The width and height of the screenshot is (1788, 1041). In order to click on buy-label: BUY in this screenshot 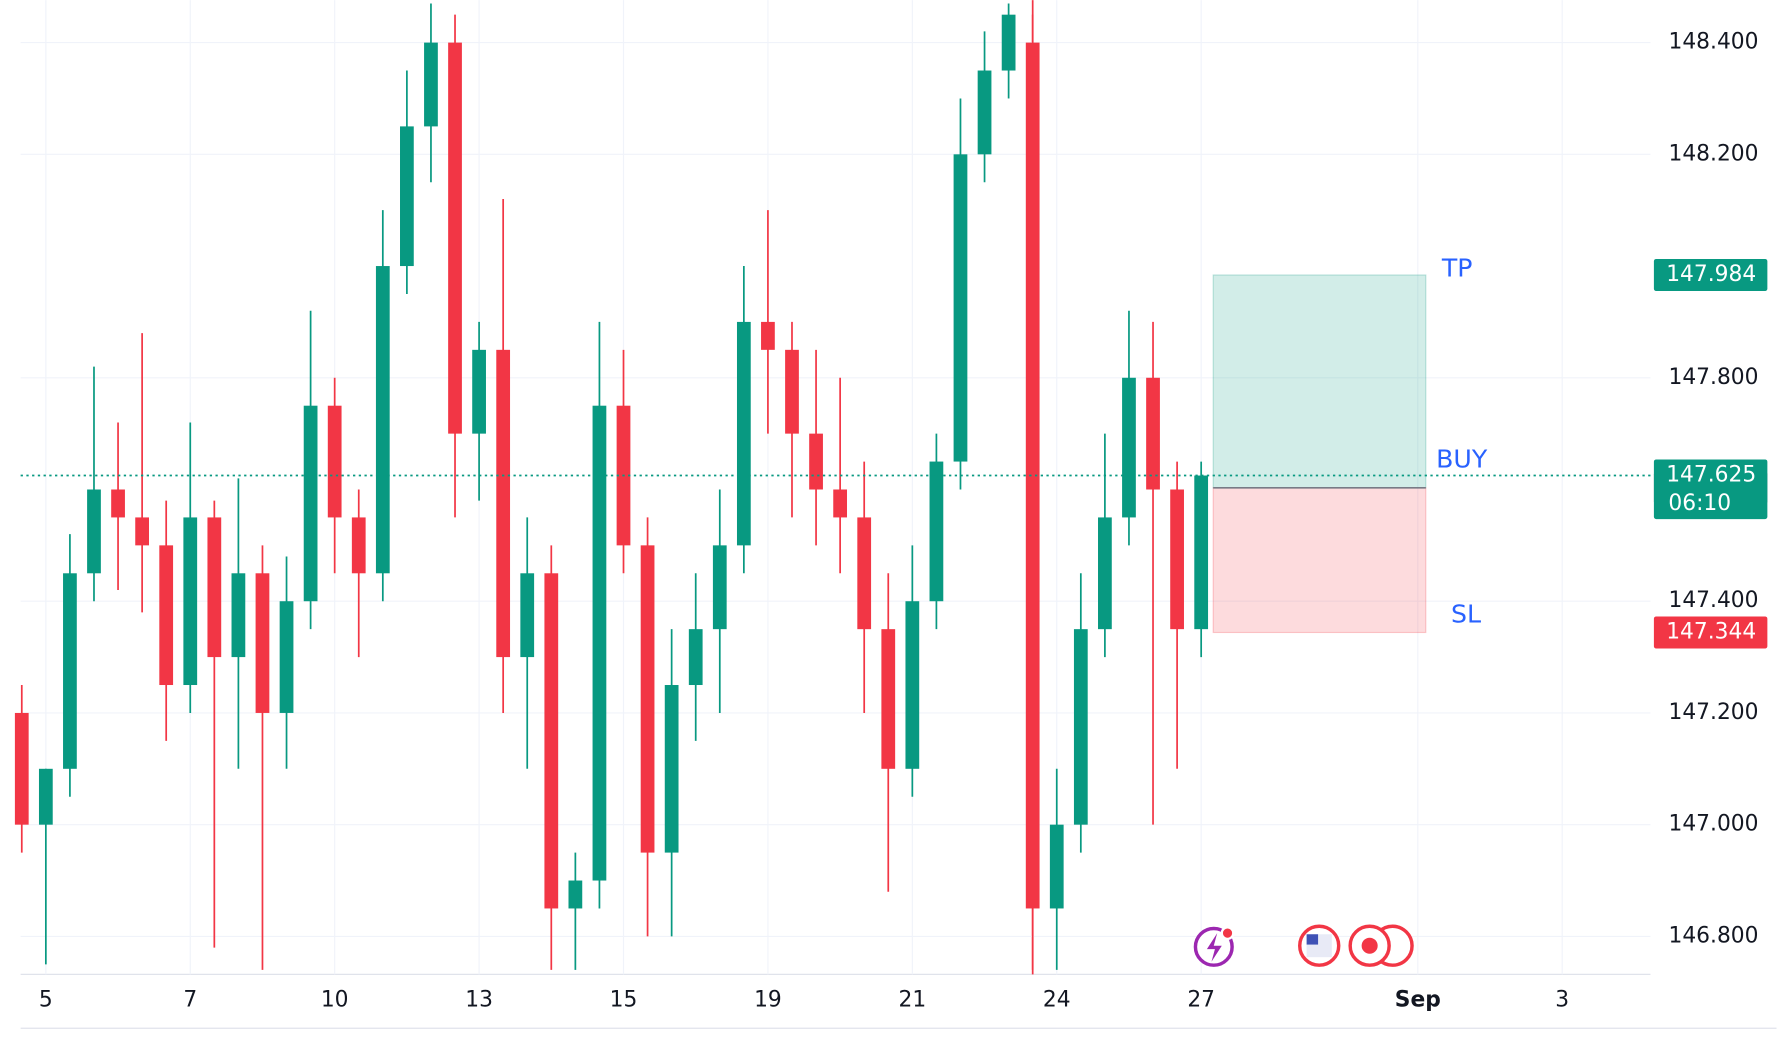, I will do `click(1462, 458)`.